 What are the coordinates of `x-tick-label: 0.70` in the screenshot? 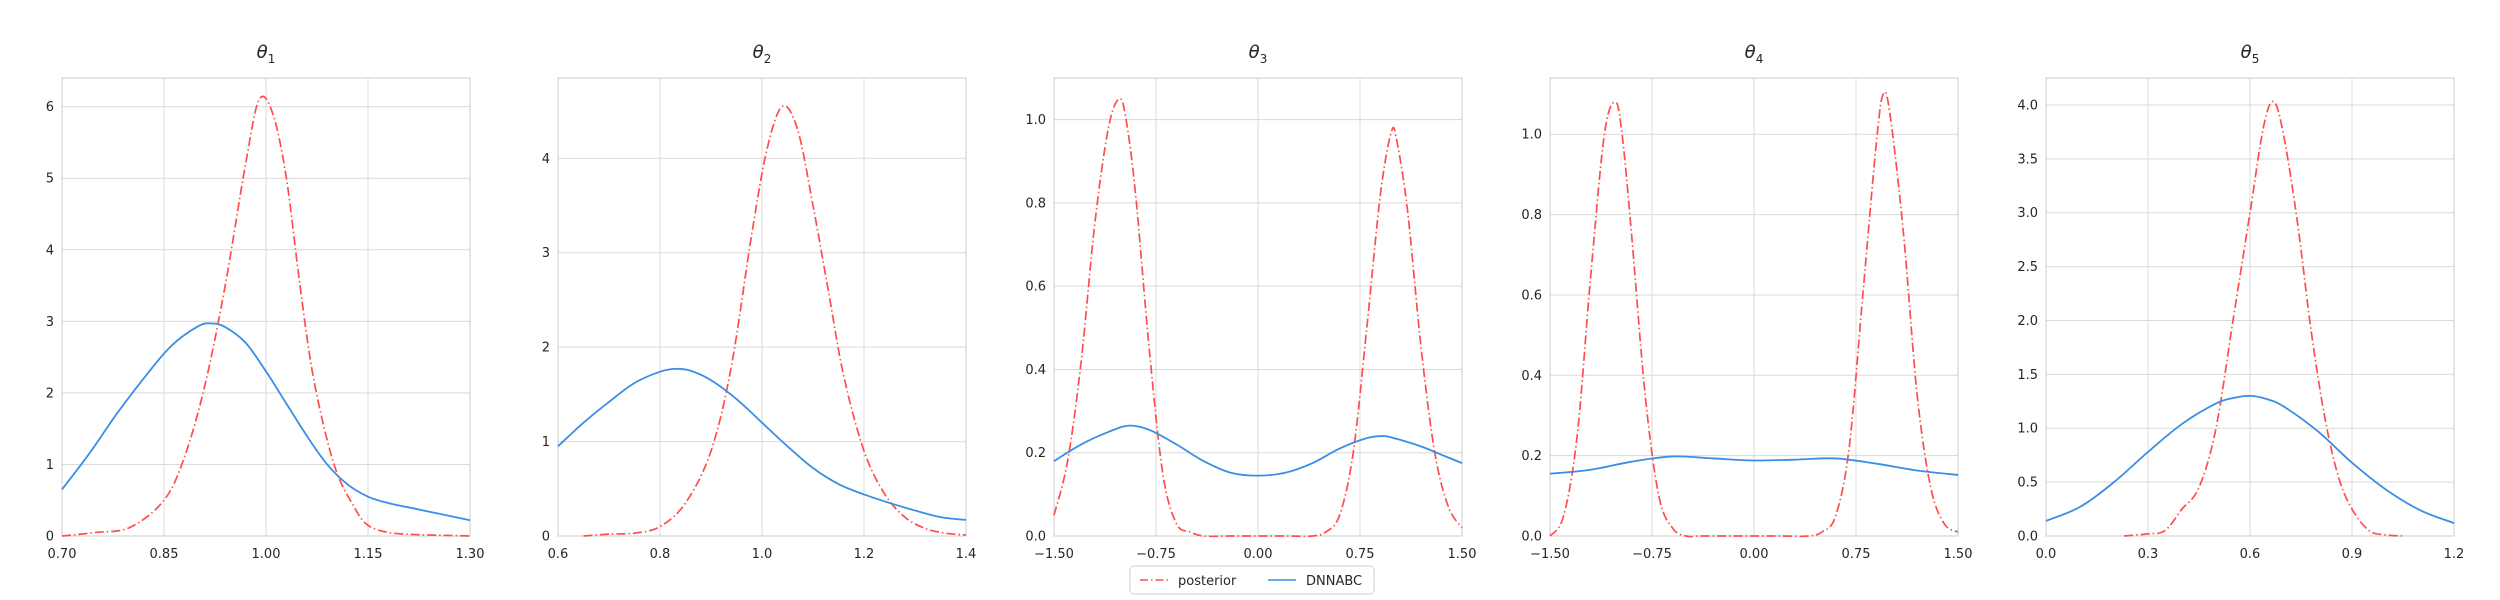 It's located at (62, 554).